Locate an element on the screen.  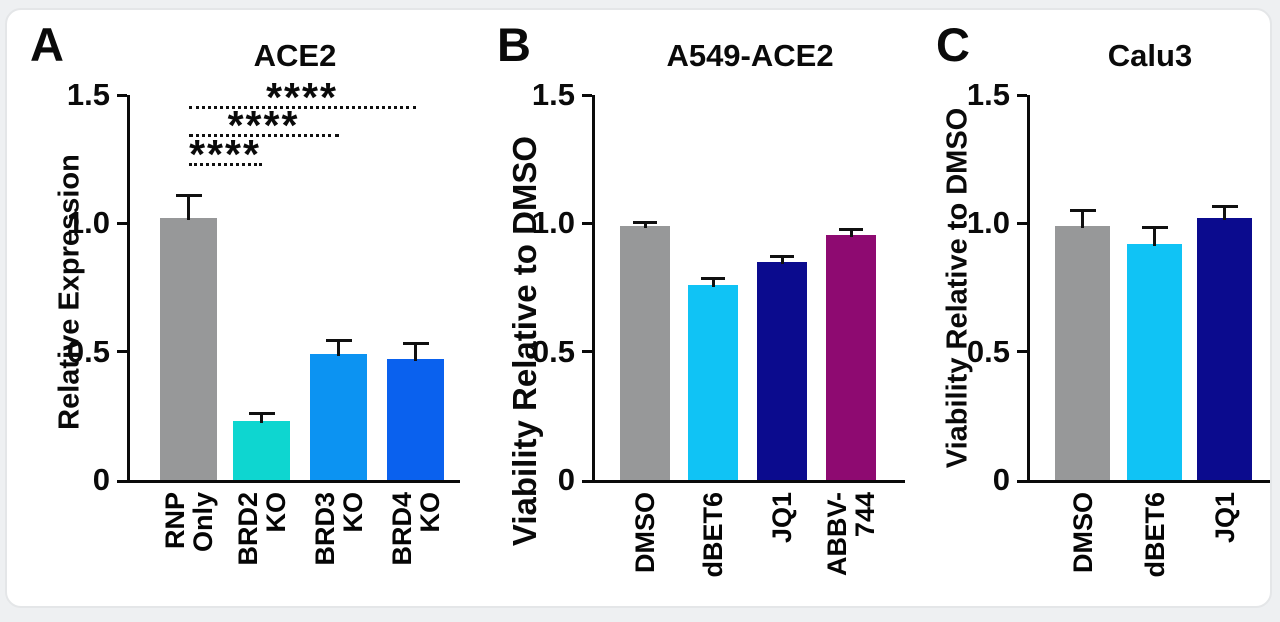
panel-a-error-bar-cap-rnp-only is located at coordinates (188, 195).